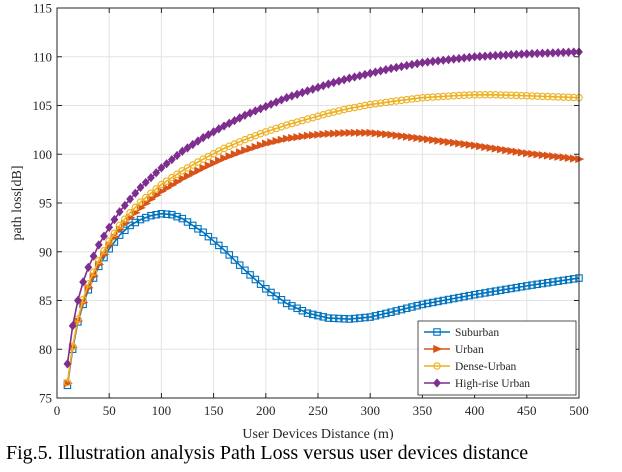  I want to click on legend: Suburban Urban Dense-Urban High-rise Urban, so click(497, 358).